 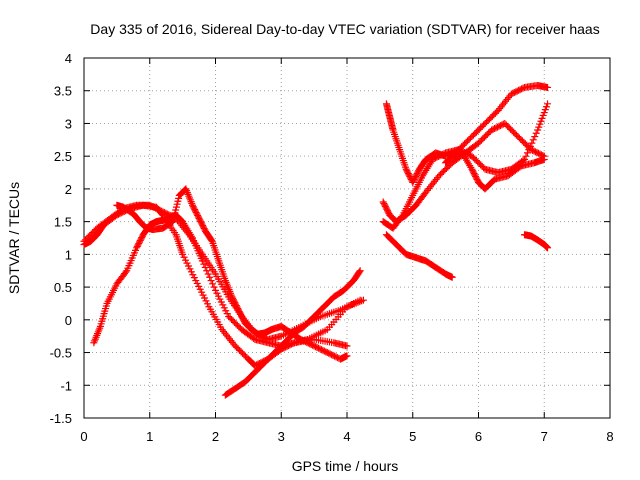 I want to click on y-tick-label: 2.5, so click(x=63, y=156).